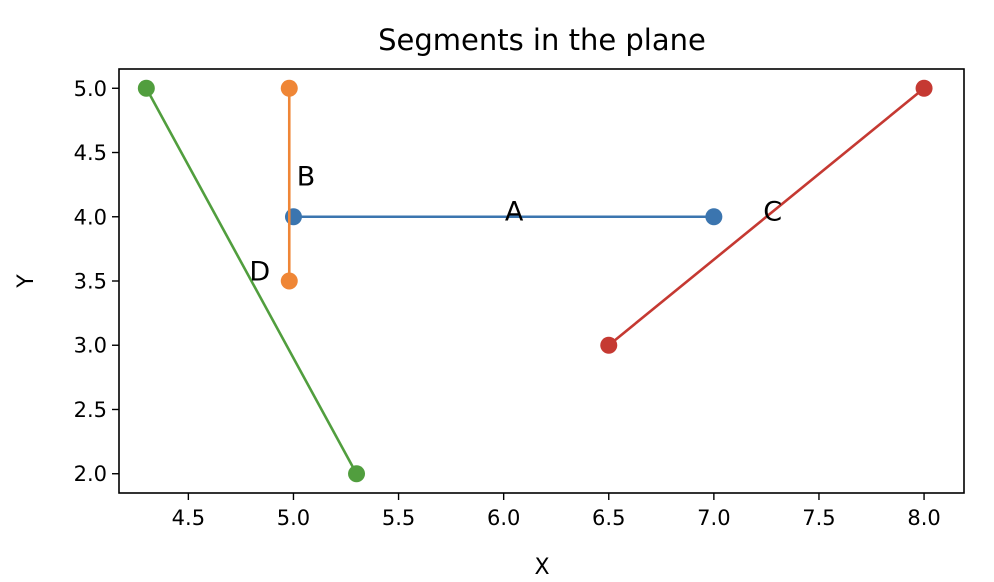 Image resolution: width=994 pixels, height=582 pixels. What do you see at coordinates (503, 518) in the screenshot?
I see `x-tick-label: 6.0` at bounding box center [503, 518].